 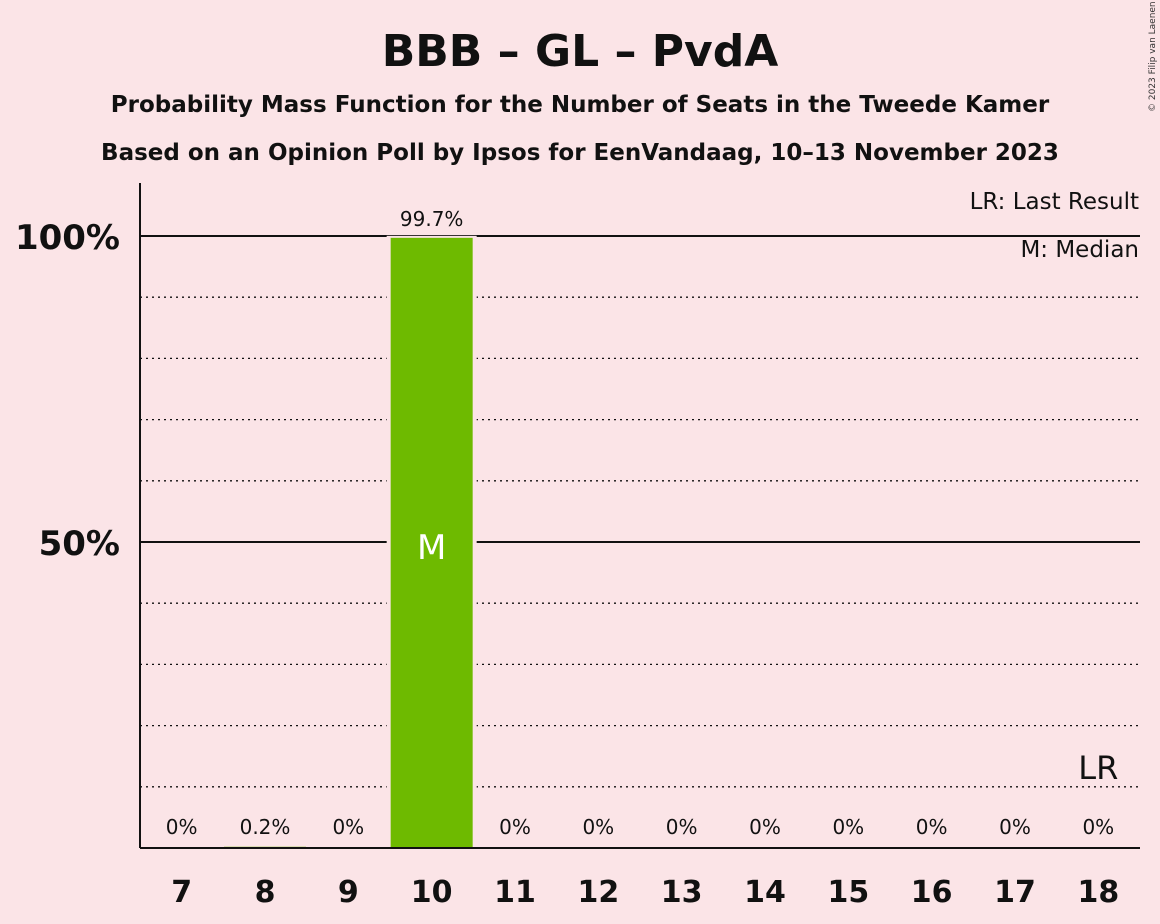 I want to click on x-tick-14: 14, so click(x=765, y=892).